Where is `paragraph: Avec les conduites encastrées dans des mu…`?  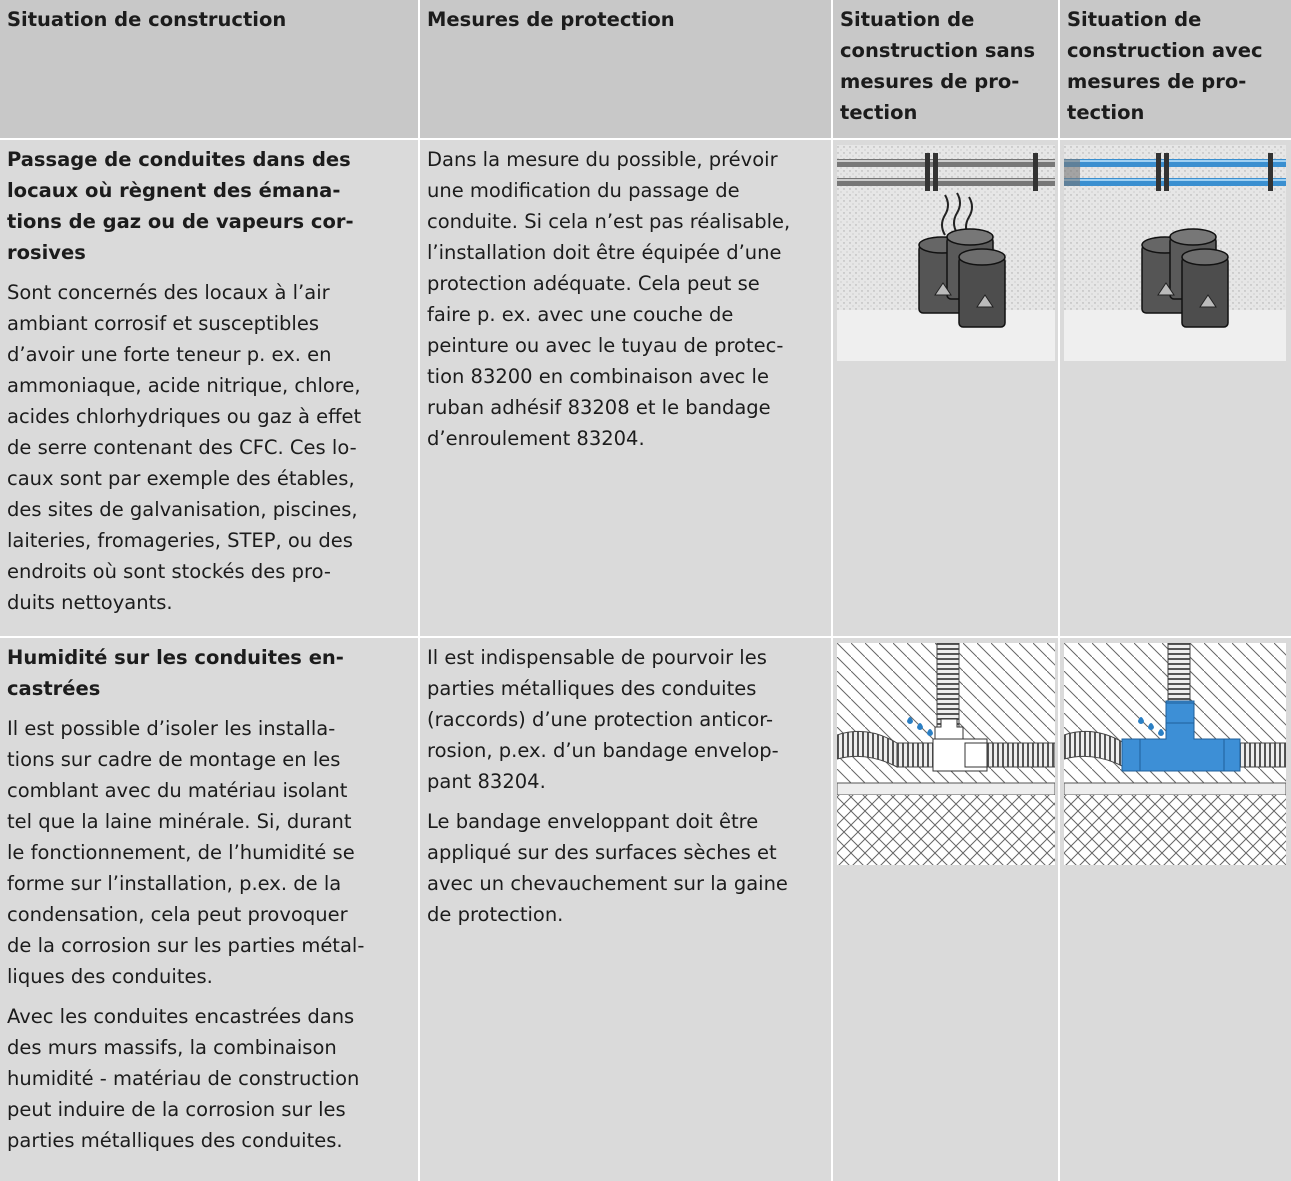
paragraph: Avec les conduites encastrées dans des mu… is located at coordinates (209, 1078).